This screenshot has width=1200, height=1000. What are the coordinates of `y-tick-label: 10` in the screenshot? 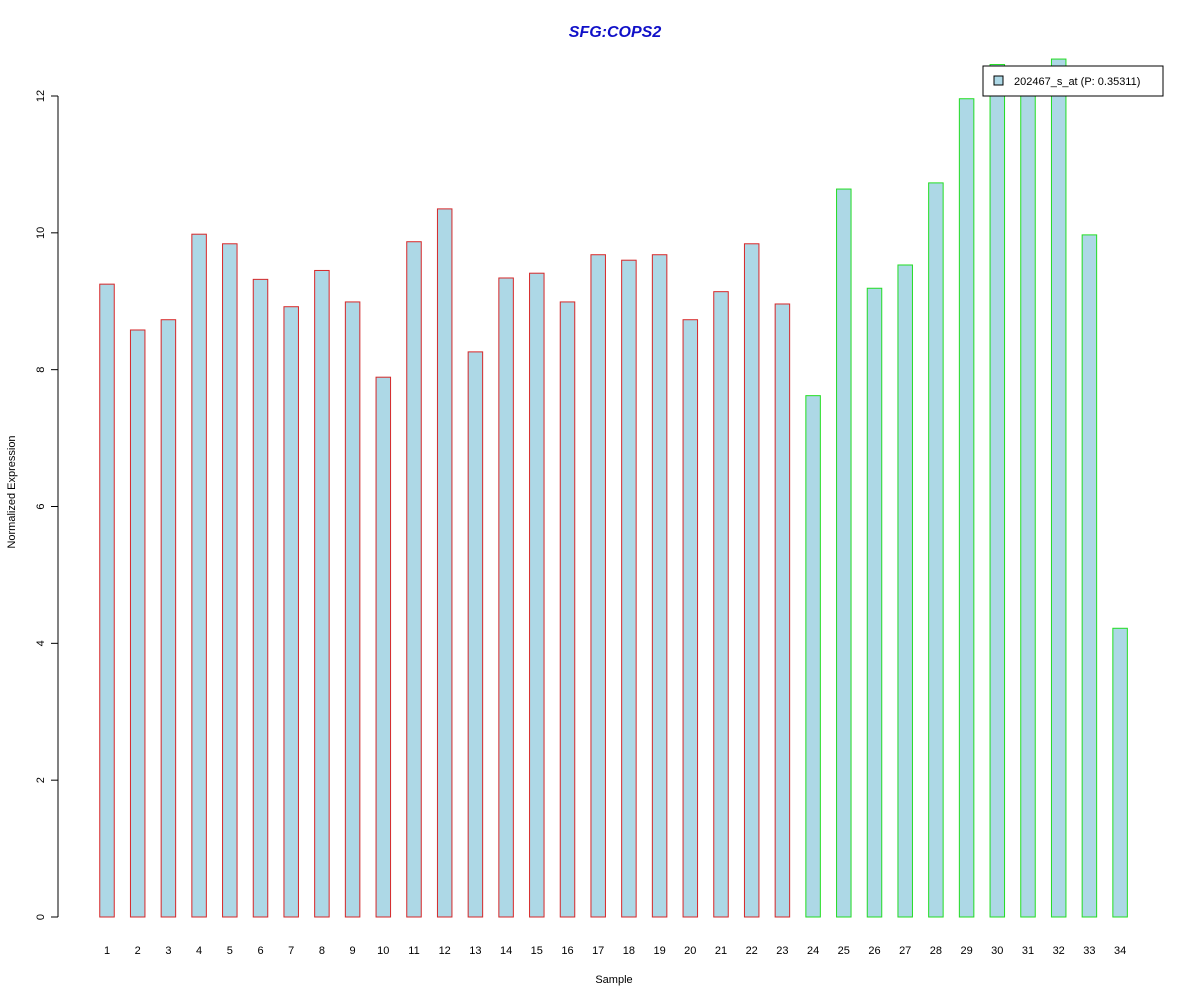 It's located at (41, 233).